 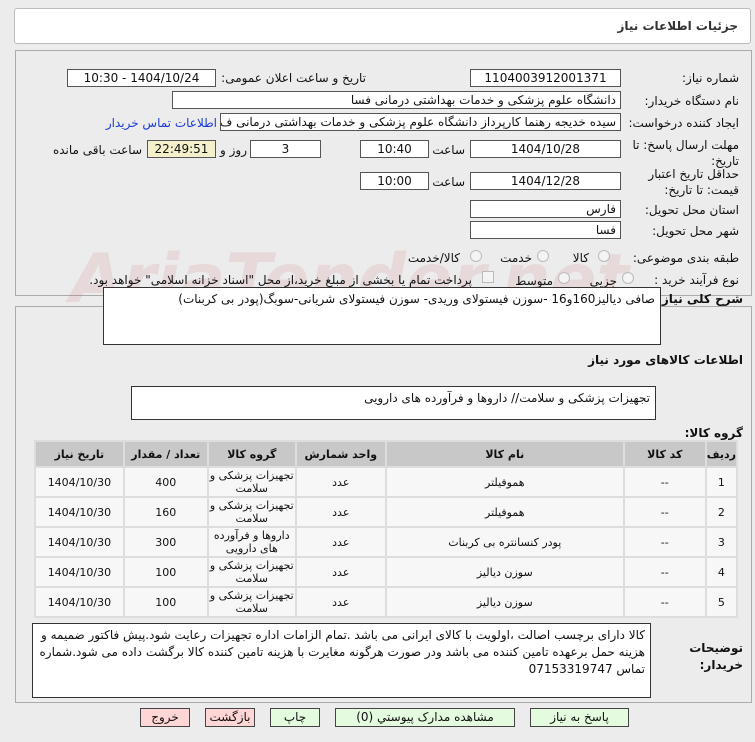 What do you see at coordinates (394, 149) in the screenshot?
I see `deadline-time-field: 10:40` at bounding box center [394, 149].